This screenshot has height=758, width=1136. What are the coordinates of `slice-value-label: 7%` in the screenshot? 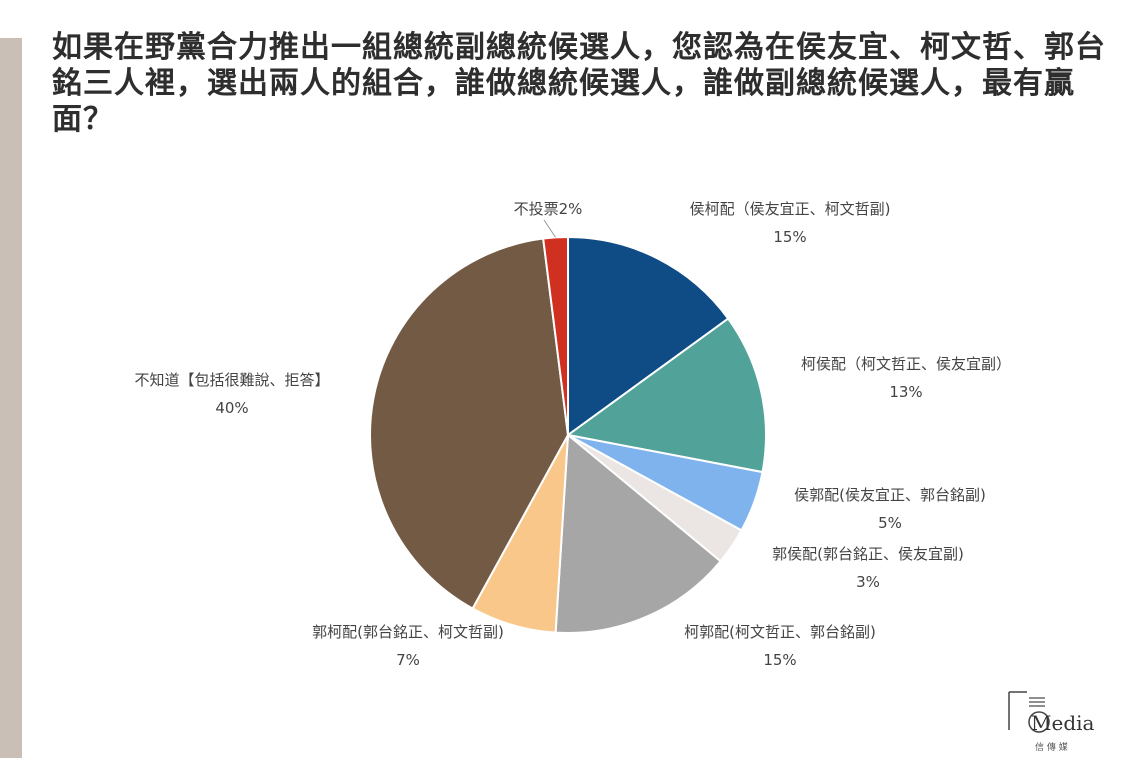 It's located at (408, 660).